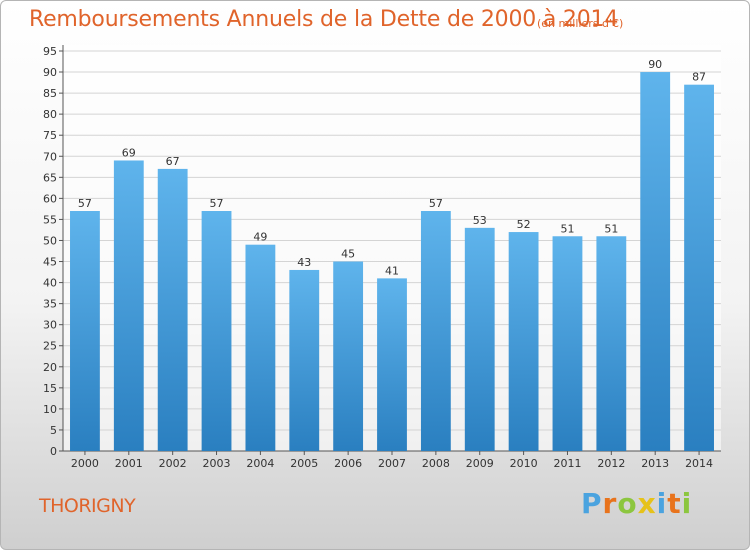 The width and height of the screenshot is (750, 550). What do you see at coordinates (50, 219) in the screenshot?
I see `y-tick-label: 55` at bounding box center [50, 219].